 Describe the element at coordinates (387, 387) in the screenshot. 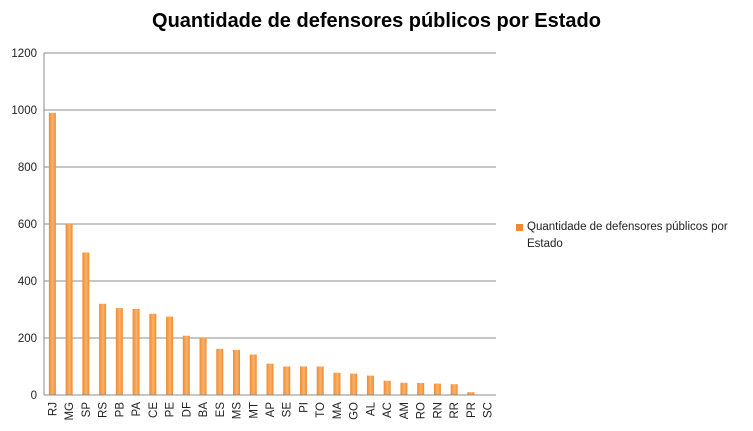

I see `bar-ac` at that location.